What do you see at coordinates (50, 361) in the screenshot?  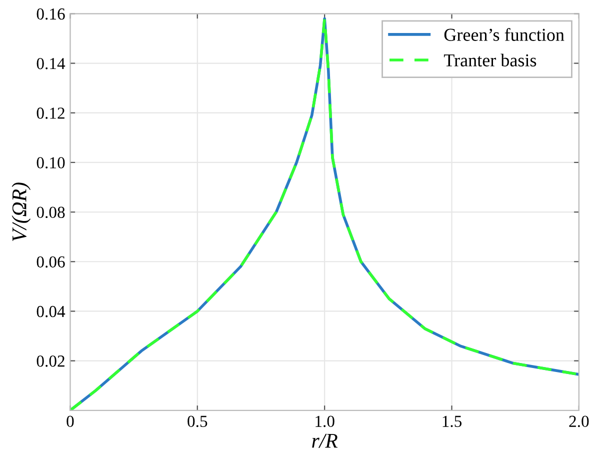 I see `y-tick-label: 0.02` at bounding box center [50, 361].